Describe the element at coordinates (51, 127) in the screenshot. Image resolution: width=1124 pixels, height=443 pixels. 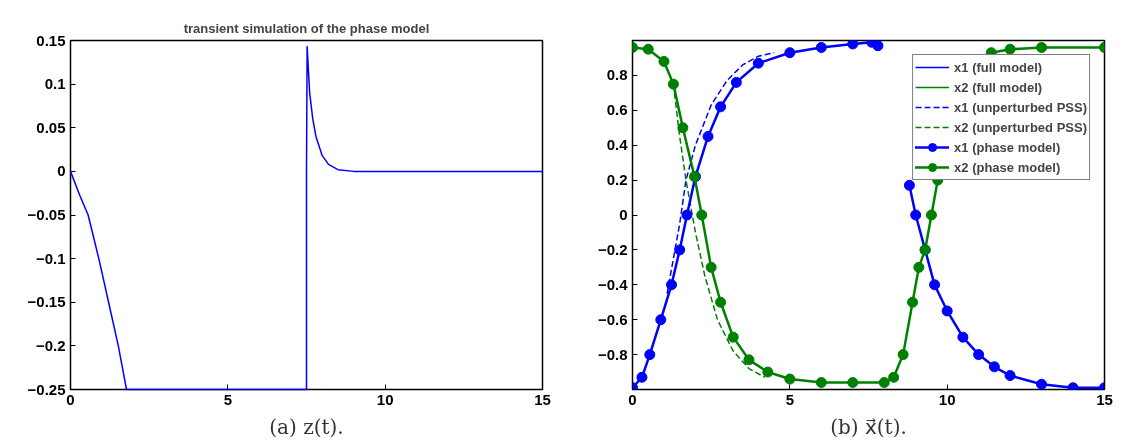
I see `y-tick-label: 0.05` at that location.